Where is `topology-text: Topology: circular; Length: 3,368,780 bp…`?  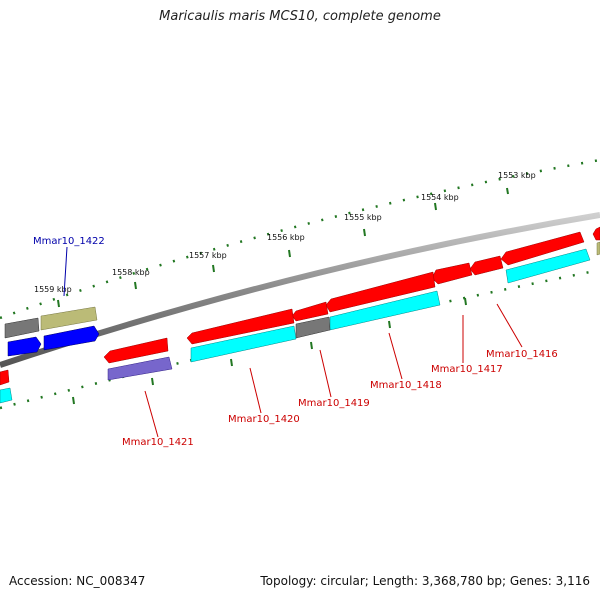
topology-text: Topology: circular; Length: 3,368,780 bp… is located at coordinates (425, 581).